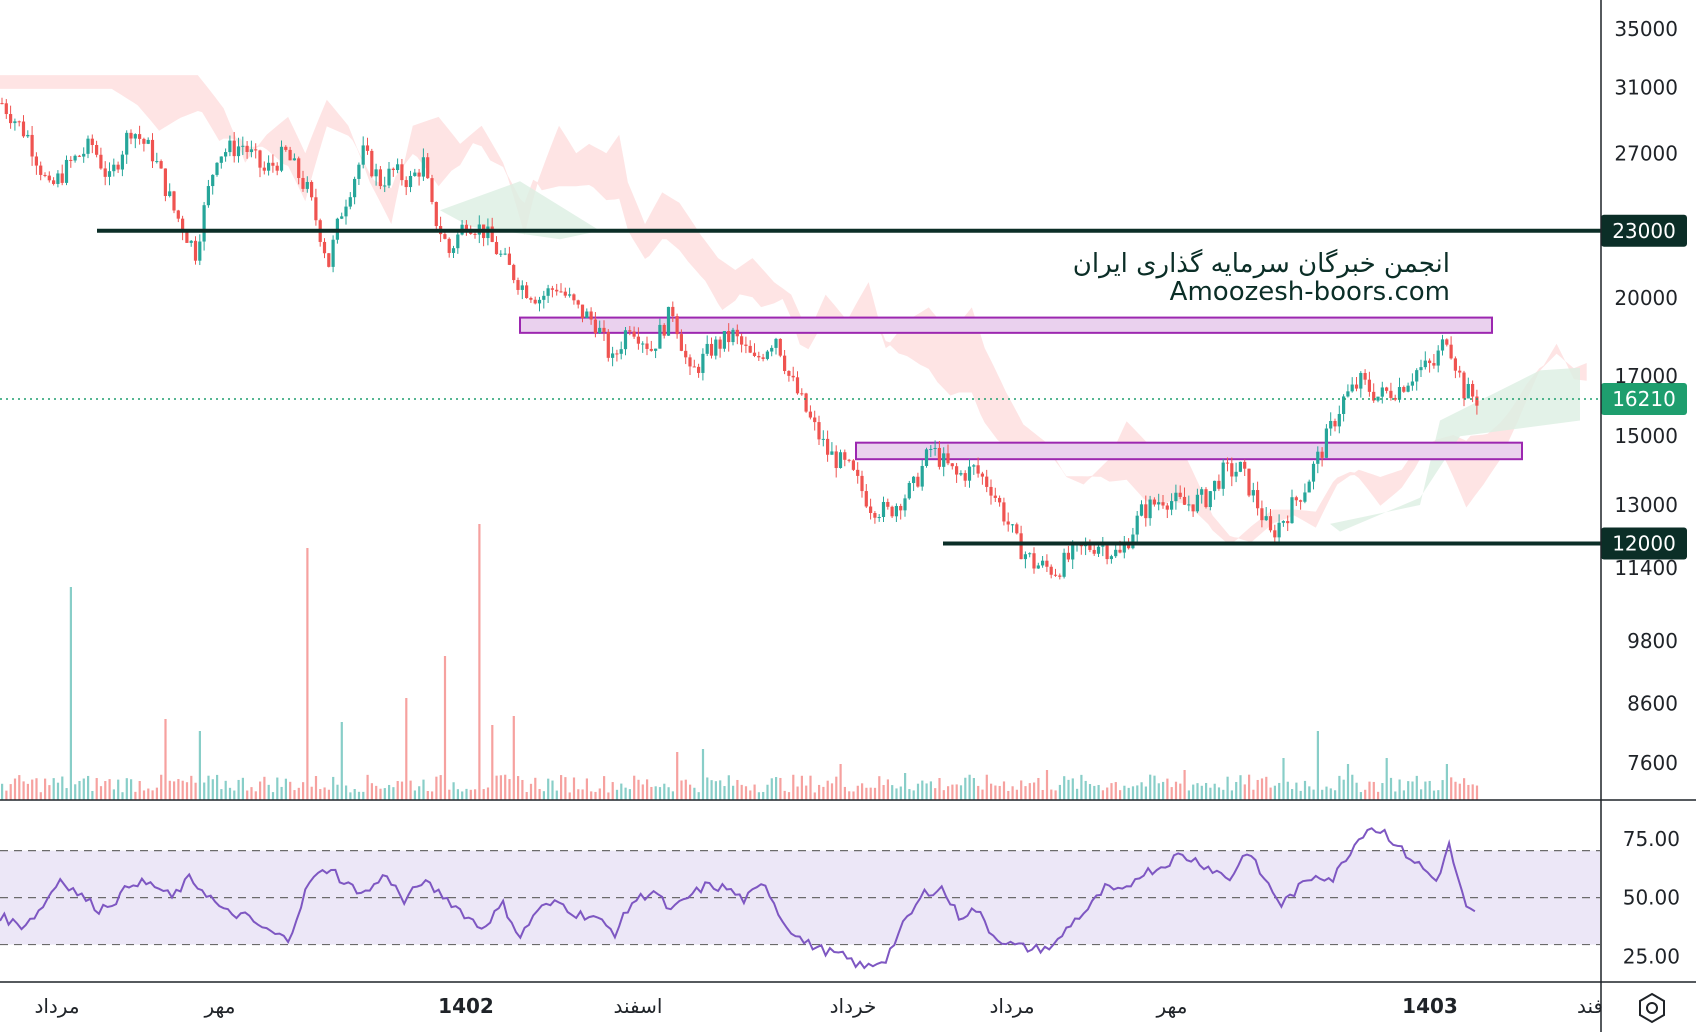 The height and width of the screenshot is (1032, 1696). Describe the element at coordinates (1644, 543) in the screenshot. I see `level-label: 12000` at that location.